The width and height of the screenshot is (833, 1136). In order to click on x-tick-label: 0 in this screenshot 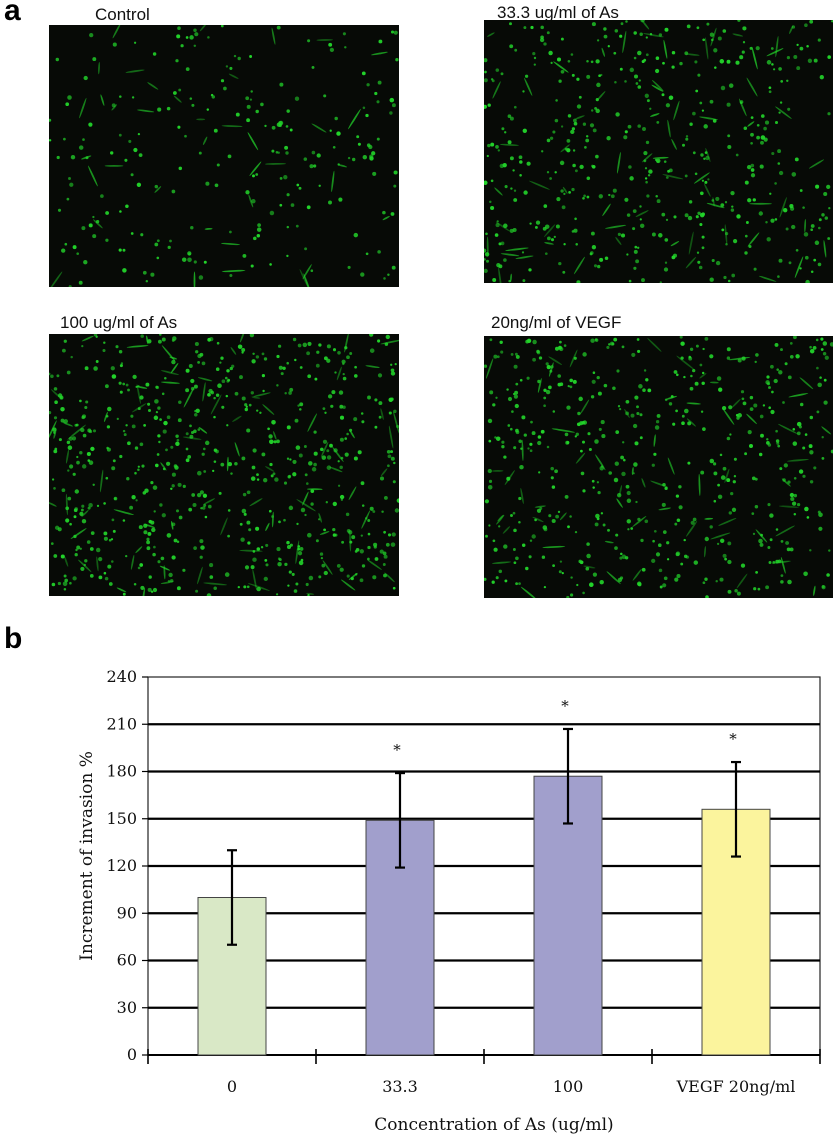, I will do `click(232, 1086)`.